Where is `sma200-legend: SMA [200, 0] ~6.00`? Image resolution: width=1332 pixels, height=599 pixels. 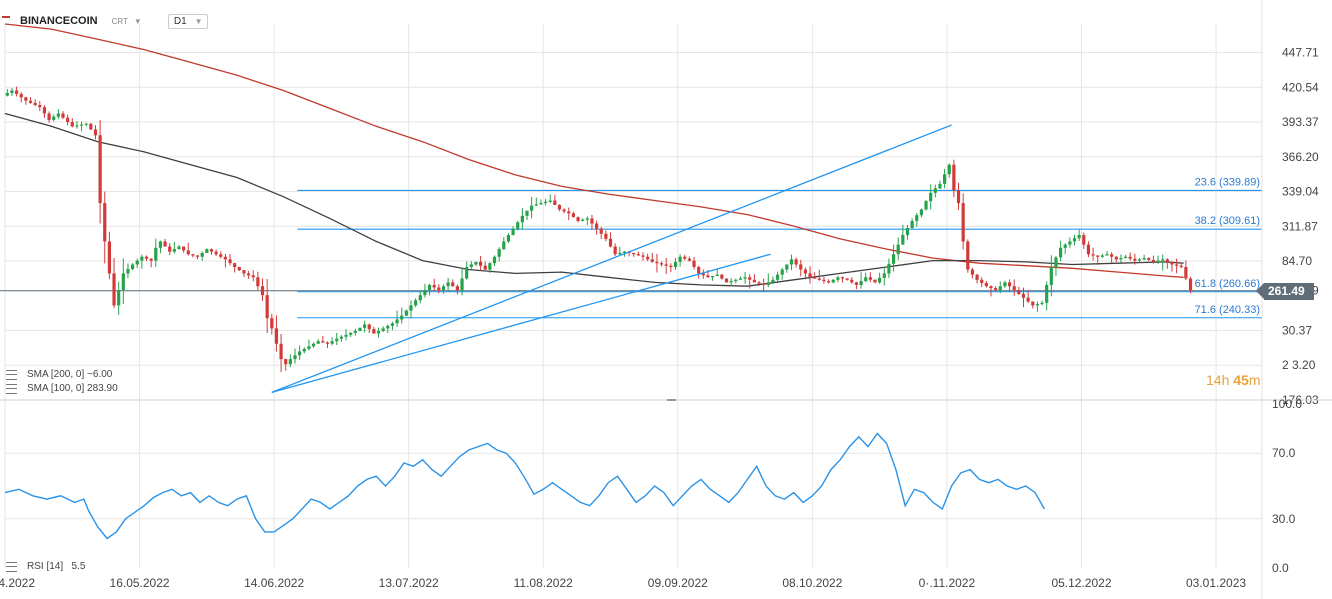
sma200-legend: SMA [200, 0] ~6.00 is located at coordinates (59, 374).